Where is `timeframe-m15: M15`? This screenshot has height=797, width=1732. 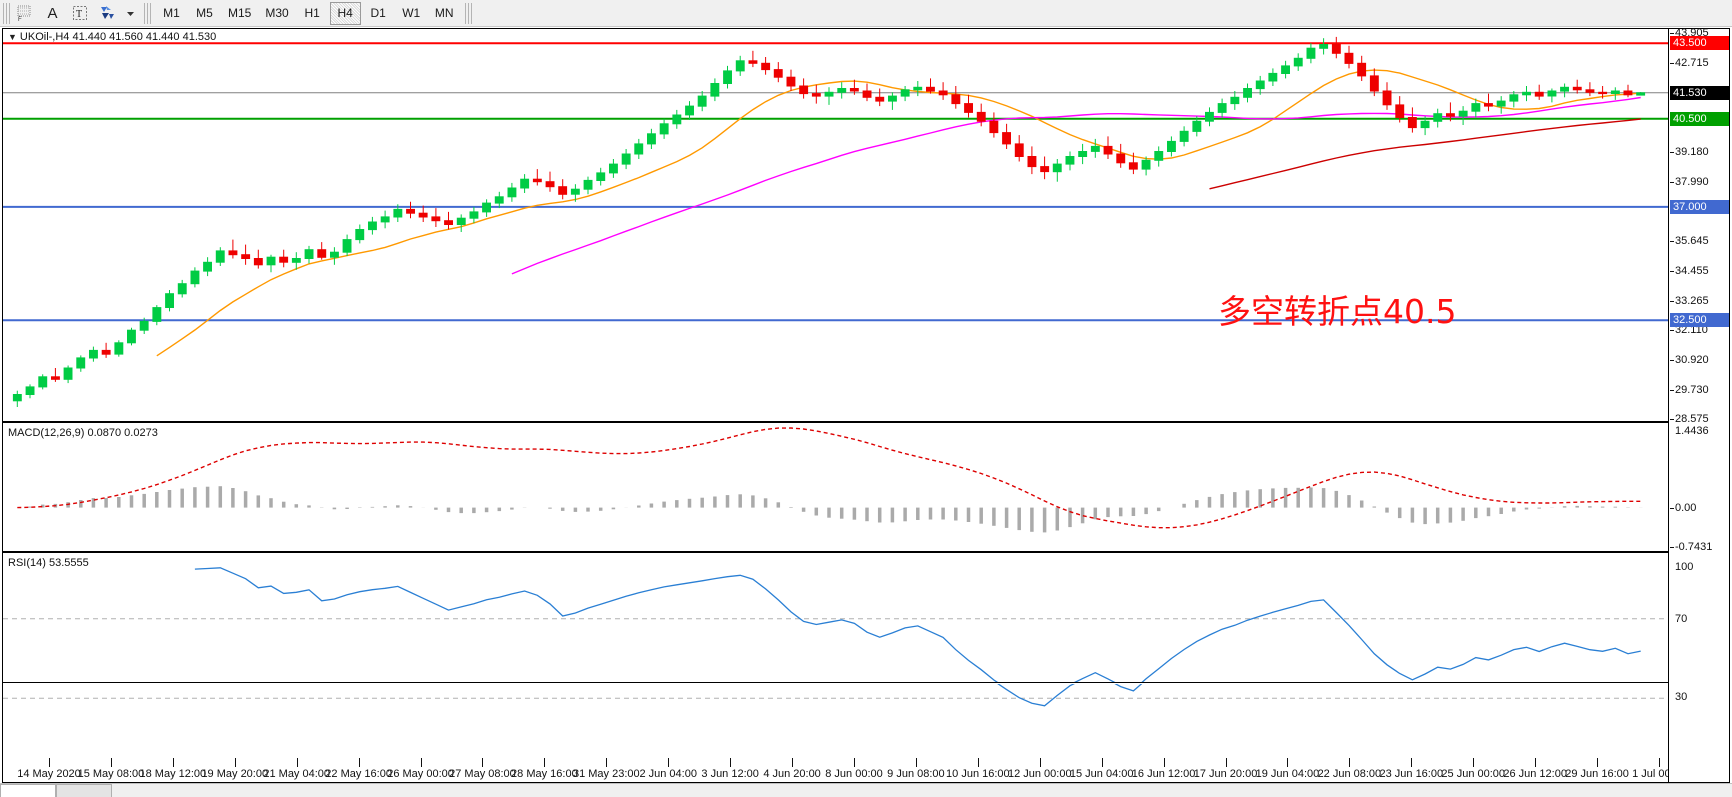
timeframe-m15: M15 is located at coordinates (240, 13).